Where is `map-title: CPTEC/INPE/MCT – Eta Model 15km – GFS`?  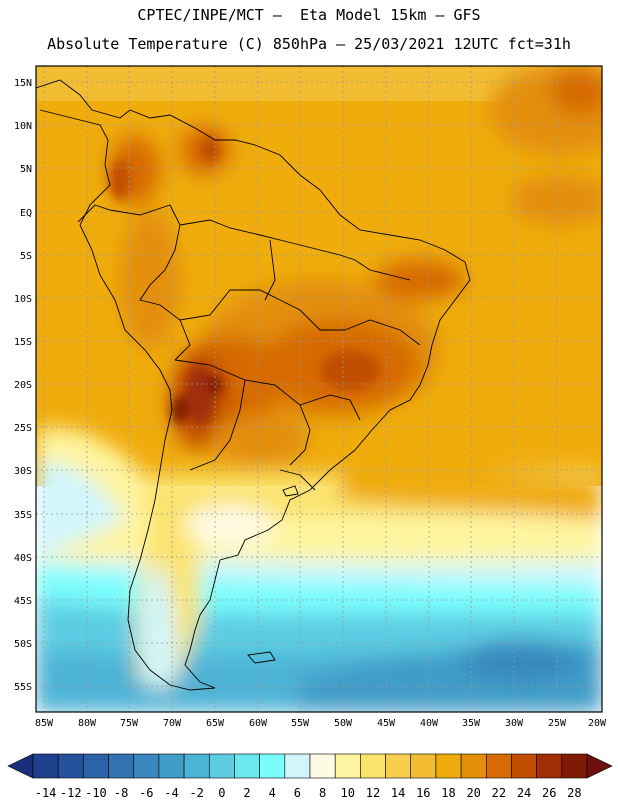
map-title: CPTEC/INPE/MCT – Eta Model 15km – GFS is located at coordinates (309, 15).